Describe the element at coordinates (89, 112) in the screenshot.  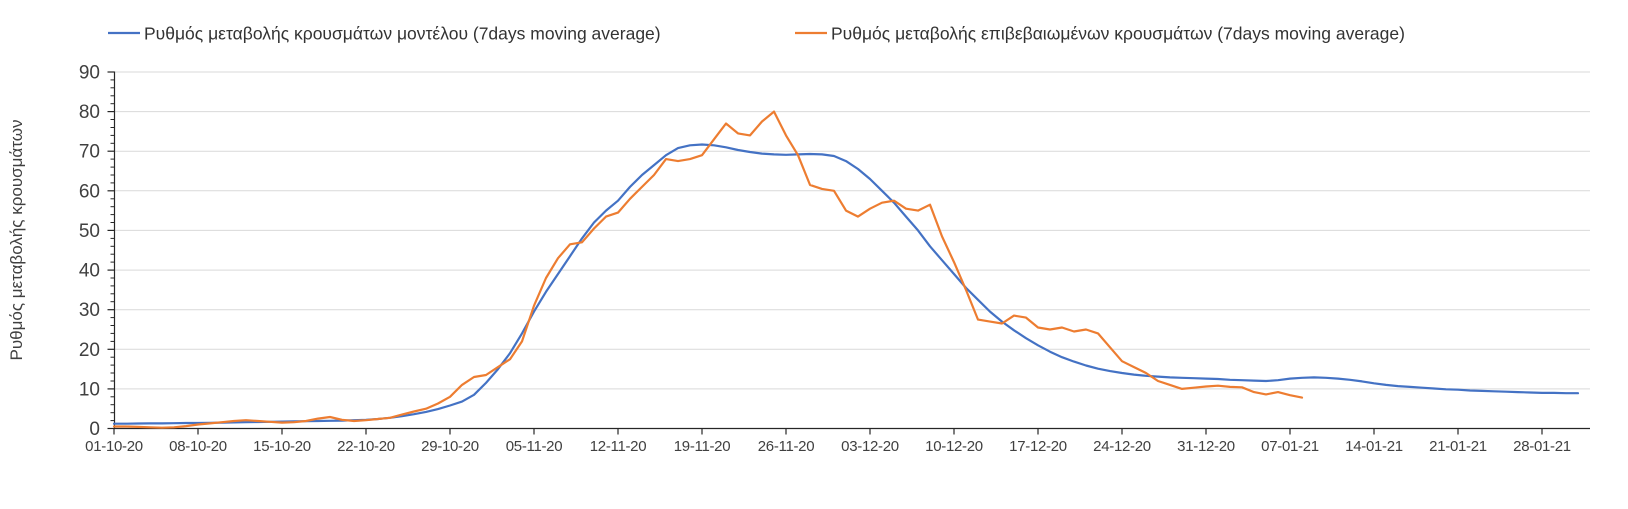
I see `y-tick-label: 80` at that location.